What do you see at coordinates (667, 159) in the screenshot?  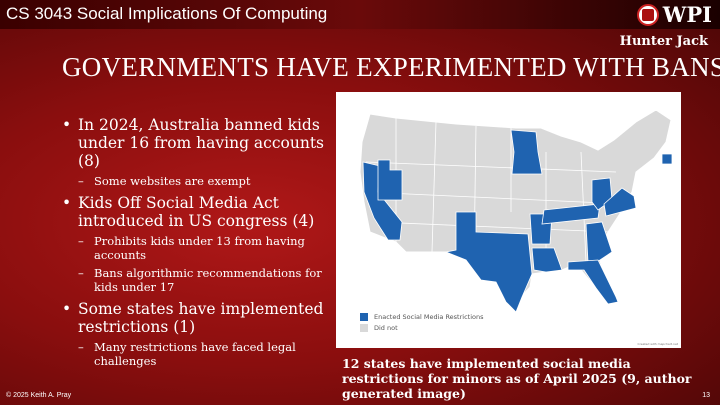 I see `state-connecticut` at bounding box center [667, 159].